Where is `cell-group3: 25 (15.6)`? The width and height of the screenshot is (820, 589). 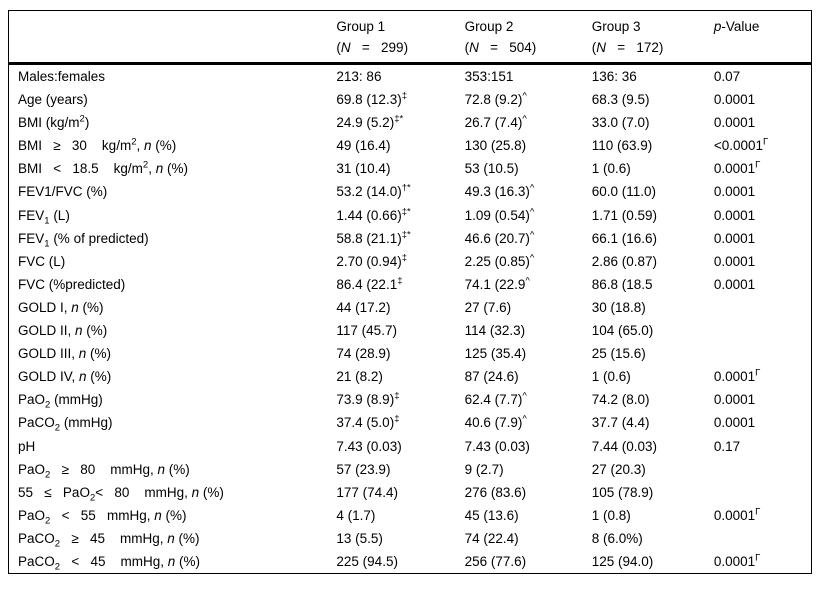 cell-group3: 25 (15.6) is located at coordinates (618, 354).